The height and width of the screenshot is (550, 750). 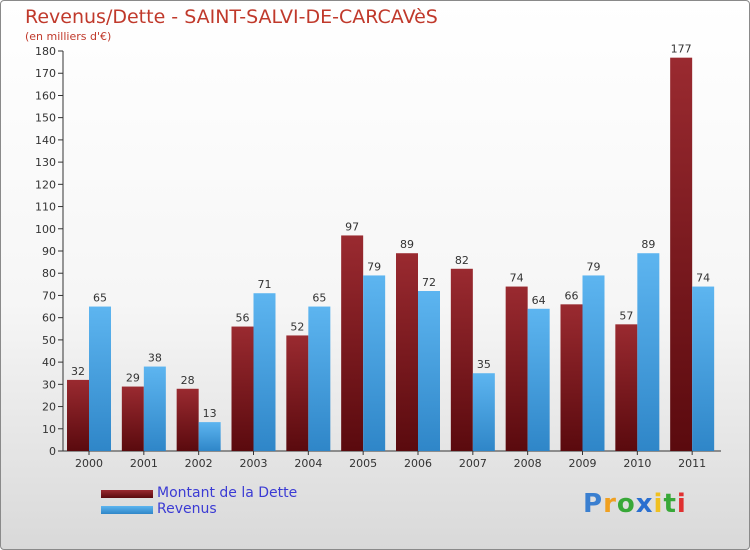 I want to click on data-label-revenus: 38, so click(x=155, y=358).